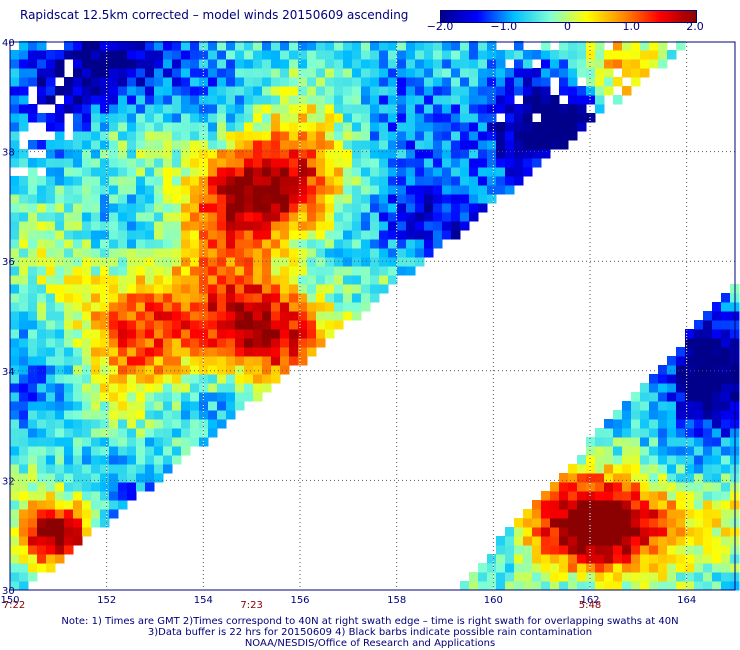 This screenshot has height=650, width=740. What do you see at coordinates (299, 600) in the screenshot?
I see `x-tick-label: 156` at bounding box center [299, 600].